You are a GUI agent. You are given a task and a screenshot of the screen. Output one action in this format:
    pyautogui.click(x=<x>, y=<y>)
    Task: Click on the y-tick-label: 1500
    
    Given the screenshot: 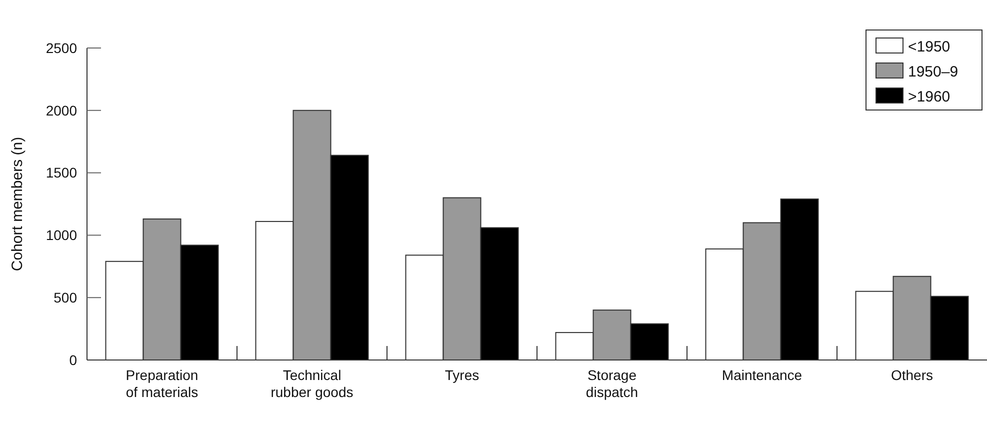 What is the action you would take?
    pyautogui.click(x=62, y=172)
    